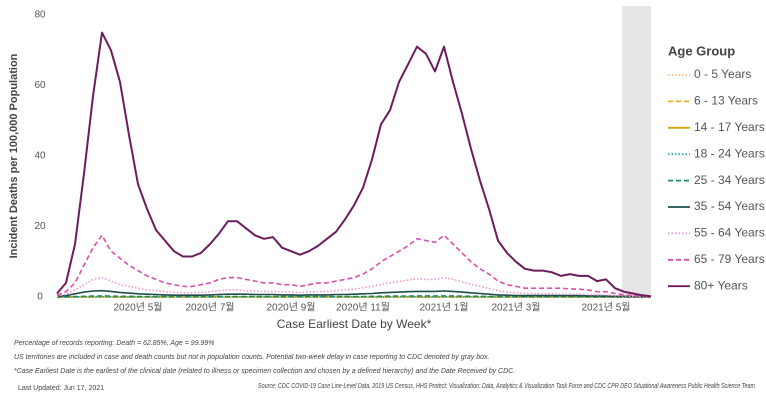 This screenshot has width=766, height=400. I want to click on legend-label: 0 - 5 Years, so click(722, 74).